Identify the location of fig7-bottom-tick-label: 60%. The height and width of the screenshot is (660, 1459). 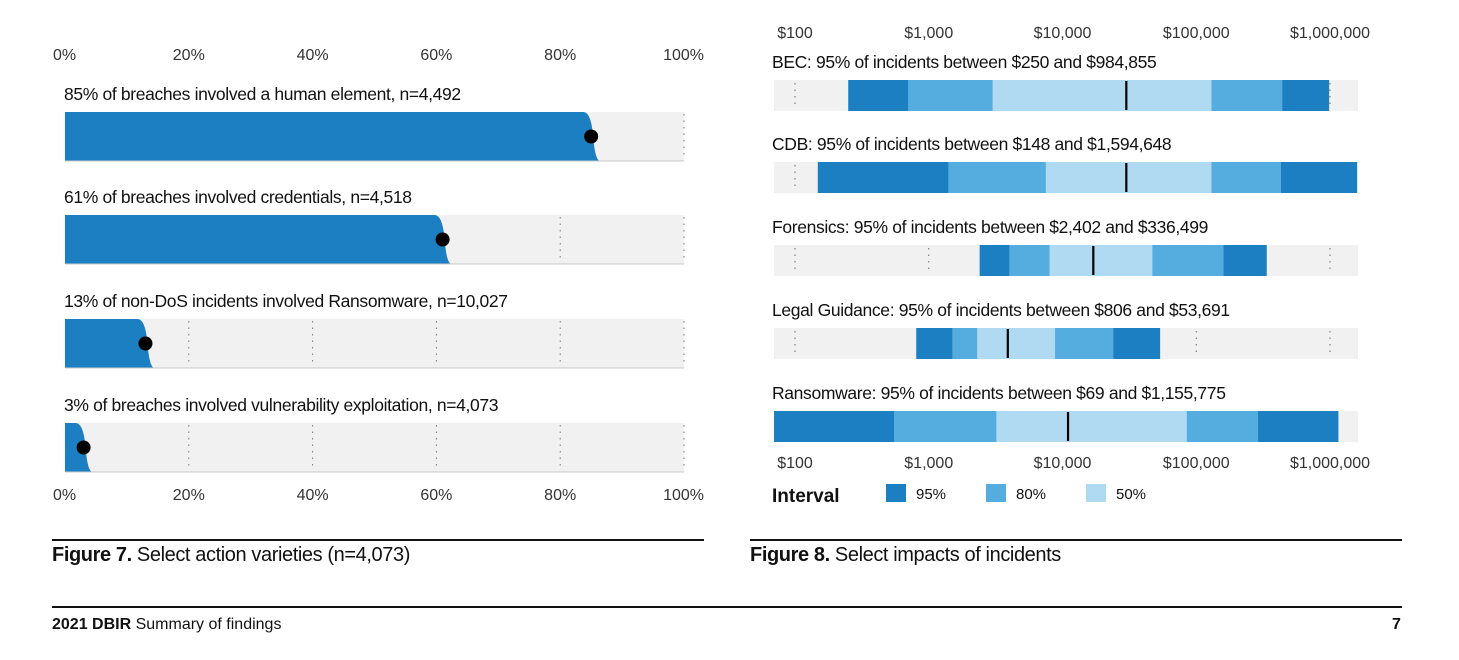
(436, 495).